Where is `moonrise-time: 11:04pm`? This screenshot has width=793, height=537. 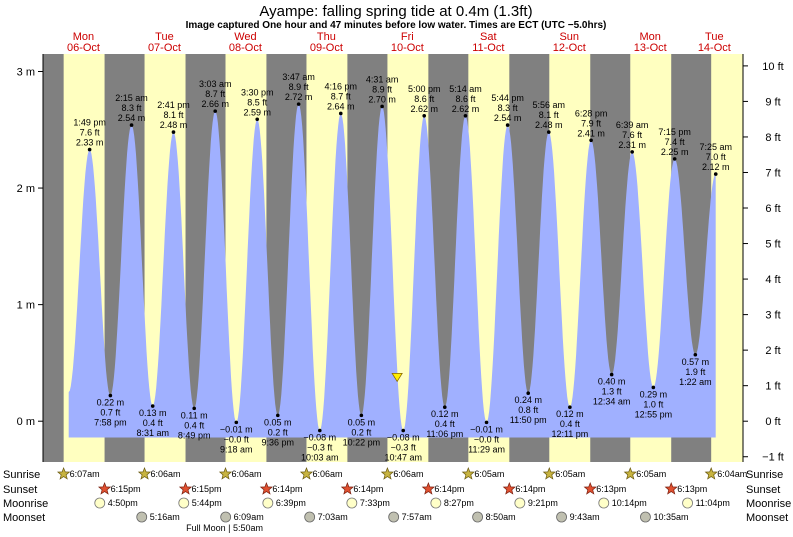
moonrise-time: 11:04pm is located at coordinates (713, 503).